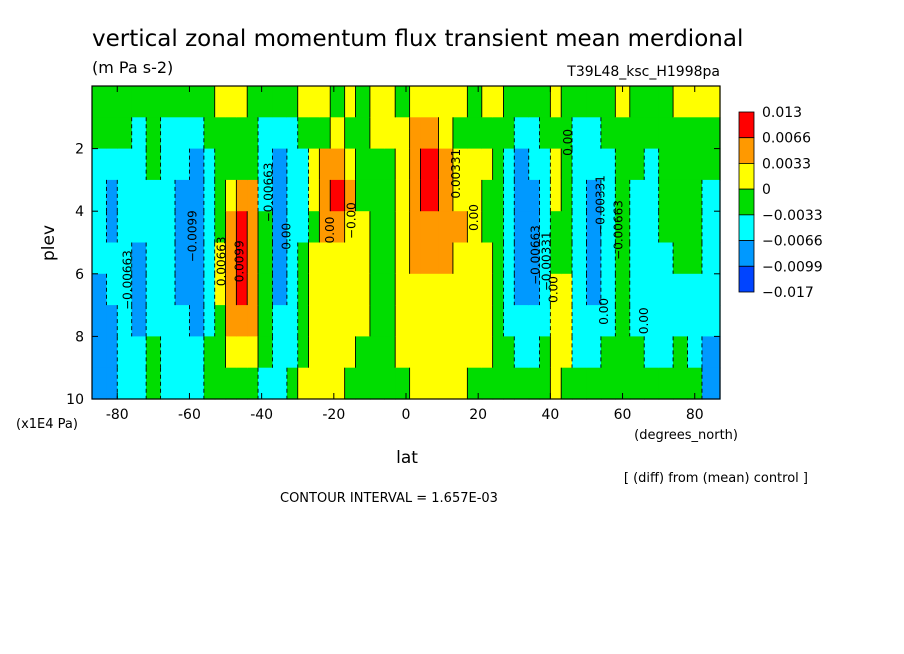 The width and height of the screenshot is (904, 654). I want to click on diff-note: [ (diff) from (mean) control ], so click(716, 478).